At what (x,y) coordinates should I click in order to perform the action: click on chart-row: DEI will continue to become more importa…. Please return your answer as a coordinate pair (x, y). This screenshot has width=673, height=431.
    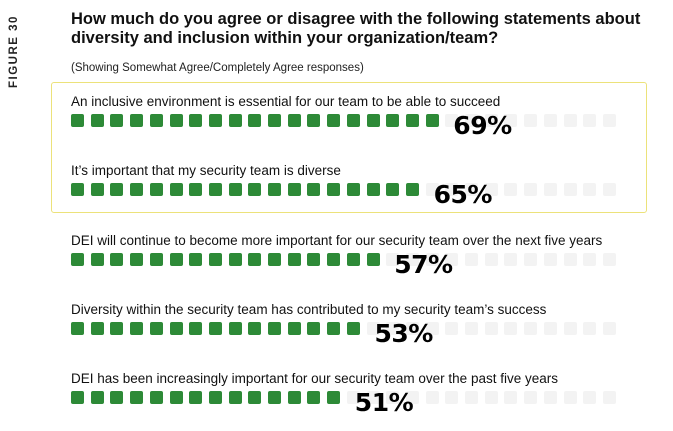
    Looking at the image, I should click on (361, 263).